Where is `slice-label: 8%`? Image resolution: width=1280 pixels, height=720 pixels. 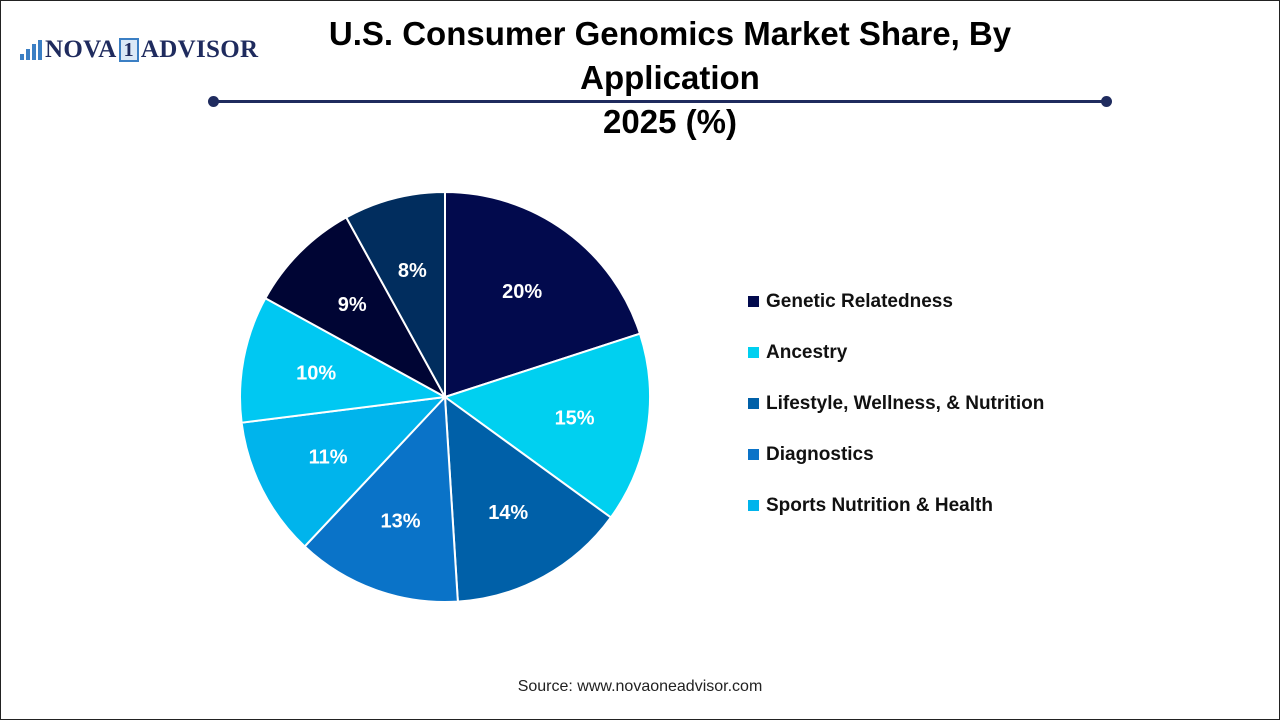
slice-label: 8% is located at coordinates (412, 271).